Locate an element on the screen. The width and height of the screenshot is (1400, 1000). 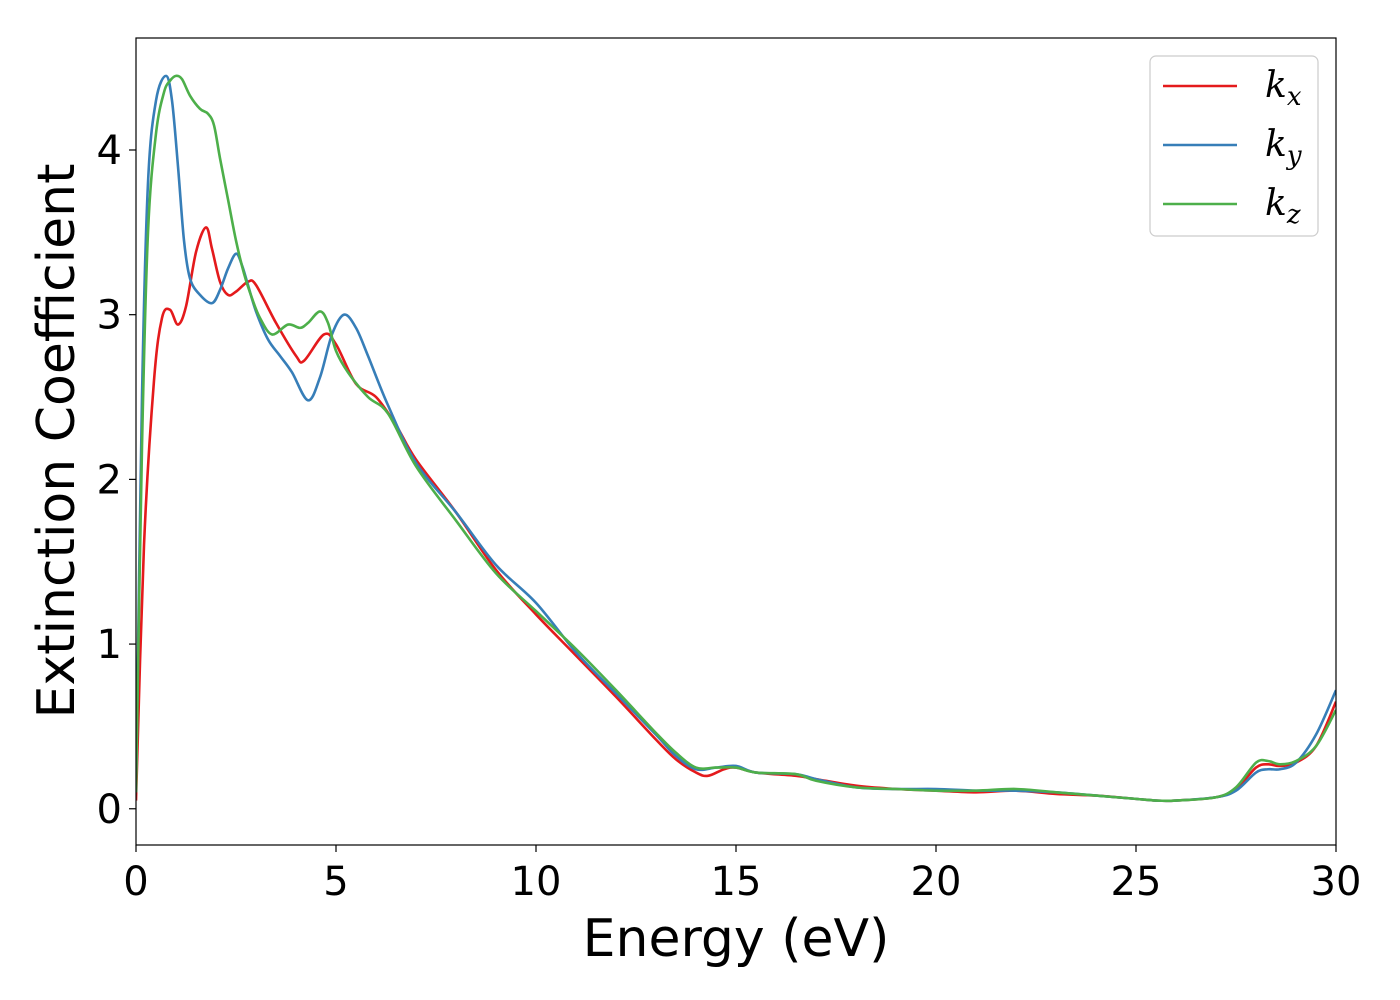
x-tick-label: 10 is located at coordinates (536, 882).